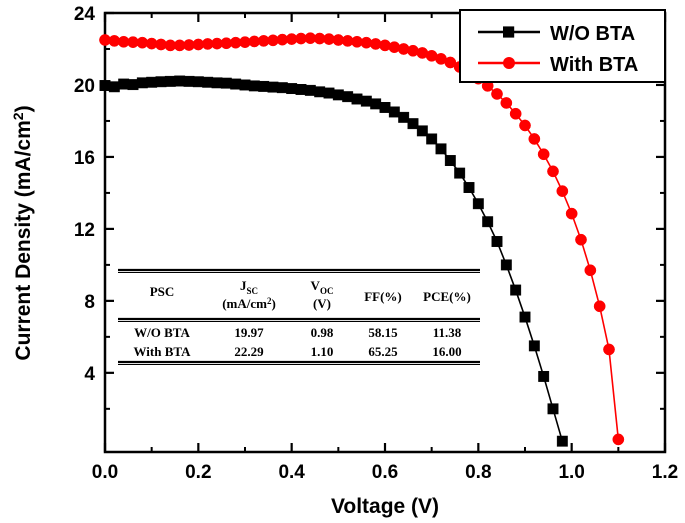 The height and width of the screenshot is (523, 685). What do you see at coordinates (316, 285) in the screenshot?
I see `voc-symbol: V` at bounding box center [316, 285].